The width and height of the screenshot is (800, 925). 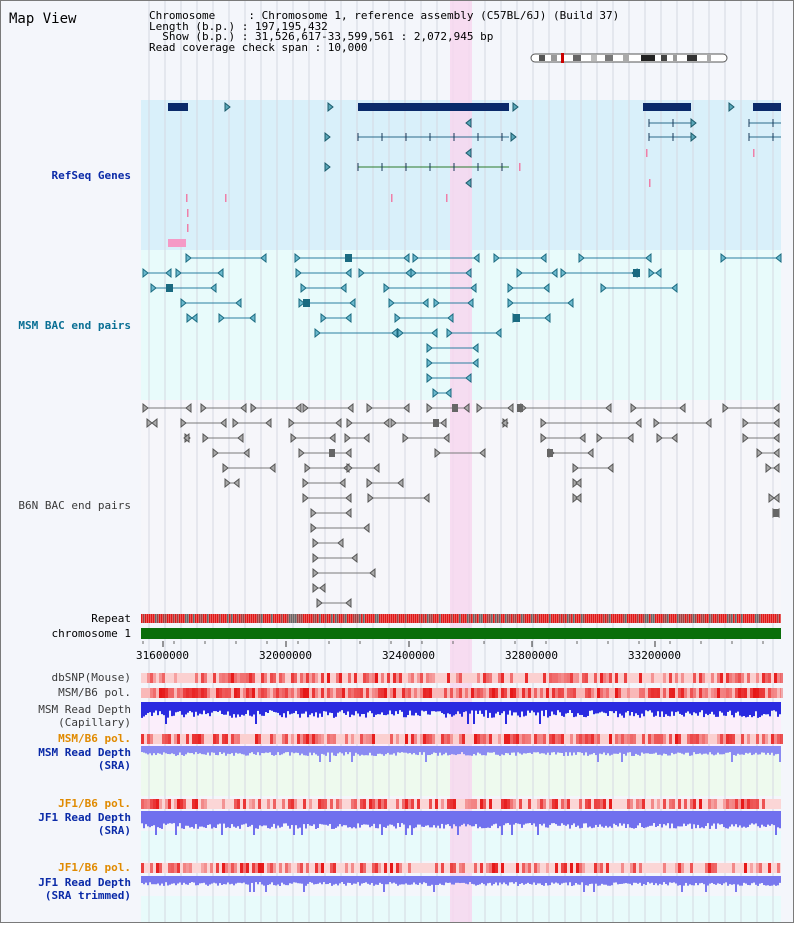 What do you see at coordinates (258, 47) in the screenshot?
I see `span-line: Read coverage check span : 10,000` at bounding box center [258, 47].